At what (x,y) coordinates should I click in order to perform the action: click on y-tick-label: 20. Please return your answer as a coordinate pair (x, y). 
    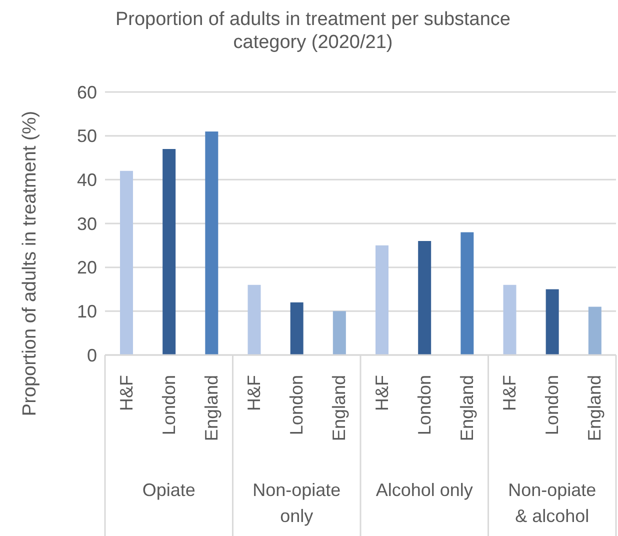
    Looking at the image, I should click on (86, 268).